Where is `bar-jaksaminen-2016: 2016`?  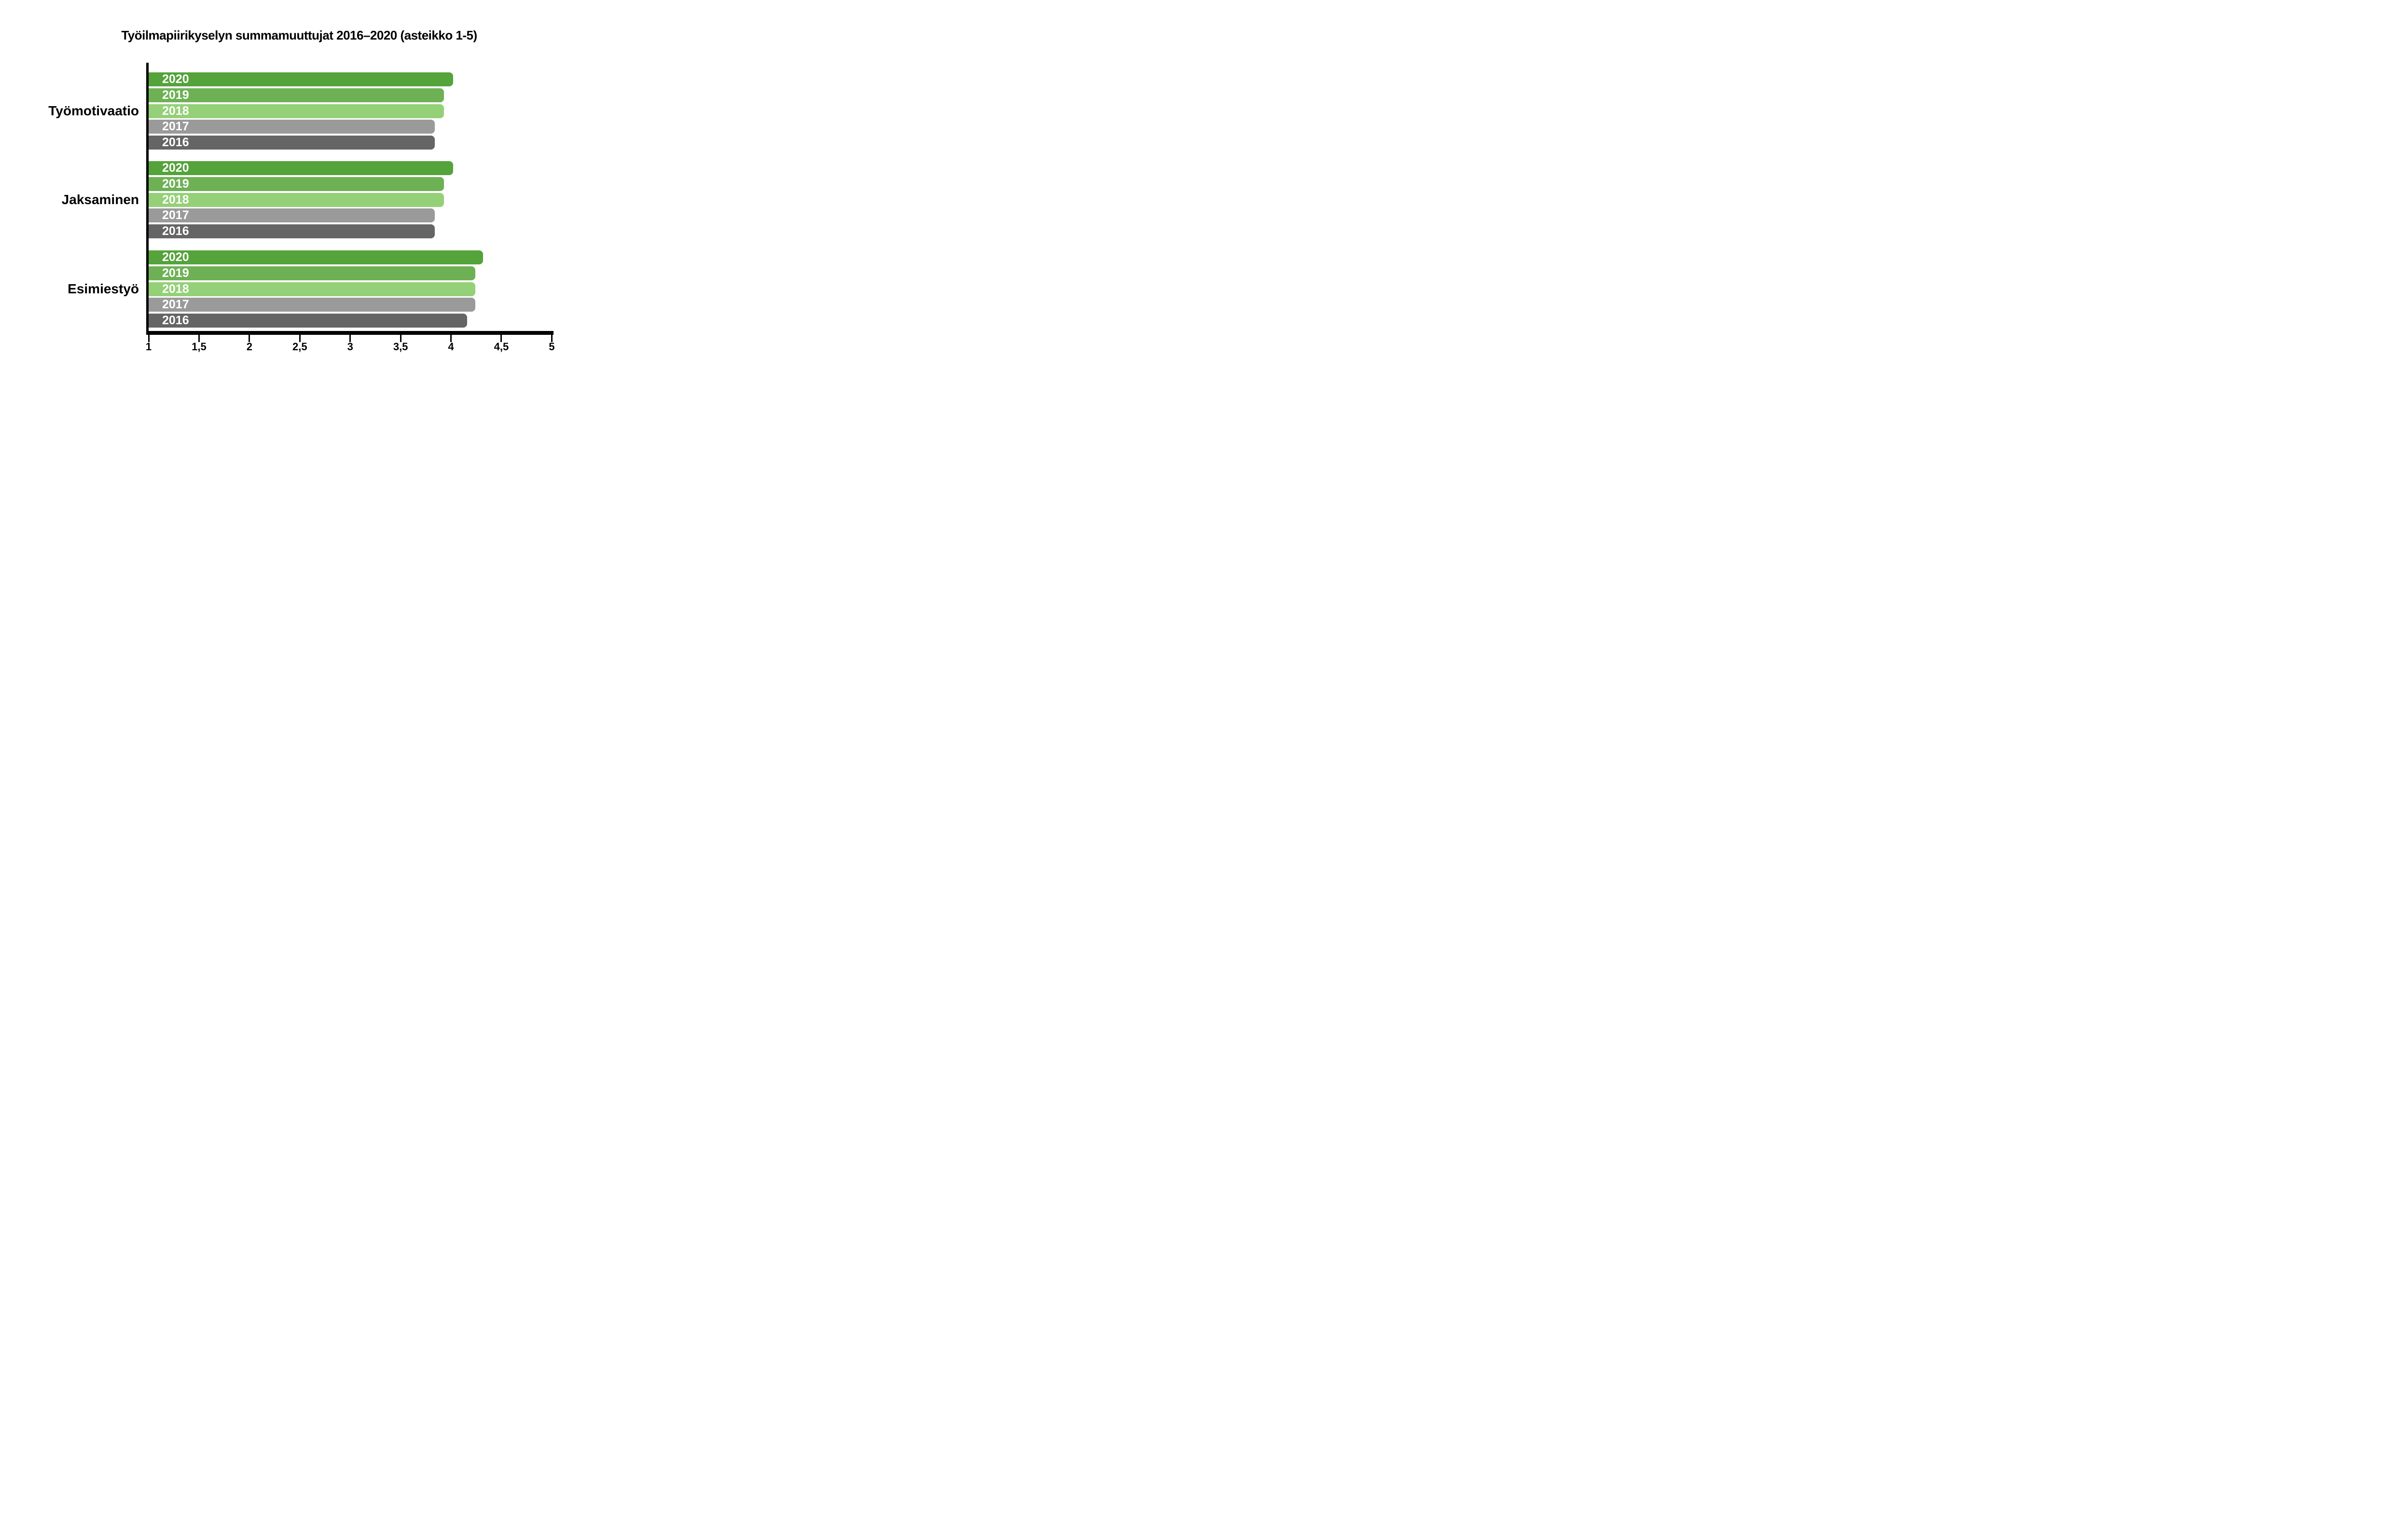 bar-jaksaminen-2016: 2016 is located at coordinates (292, 231).